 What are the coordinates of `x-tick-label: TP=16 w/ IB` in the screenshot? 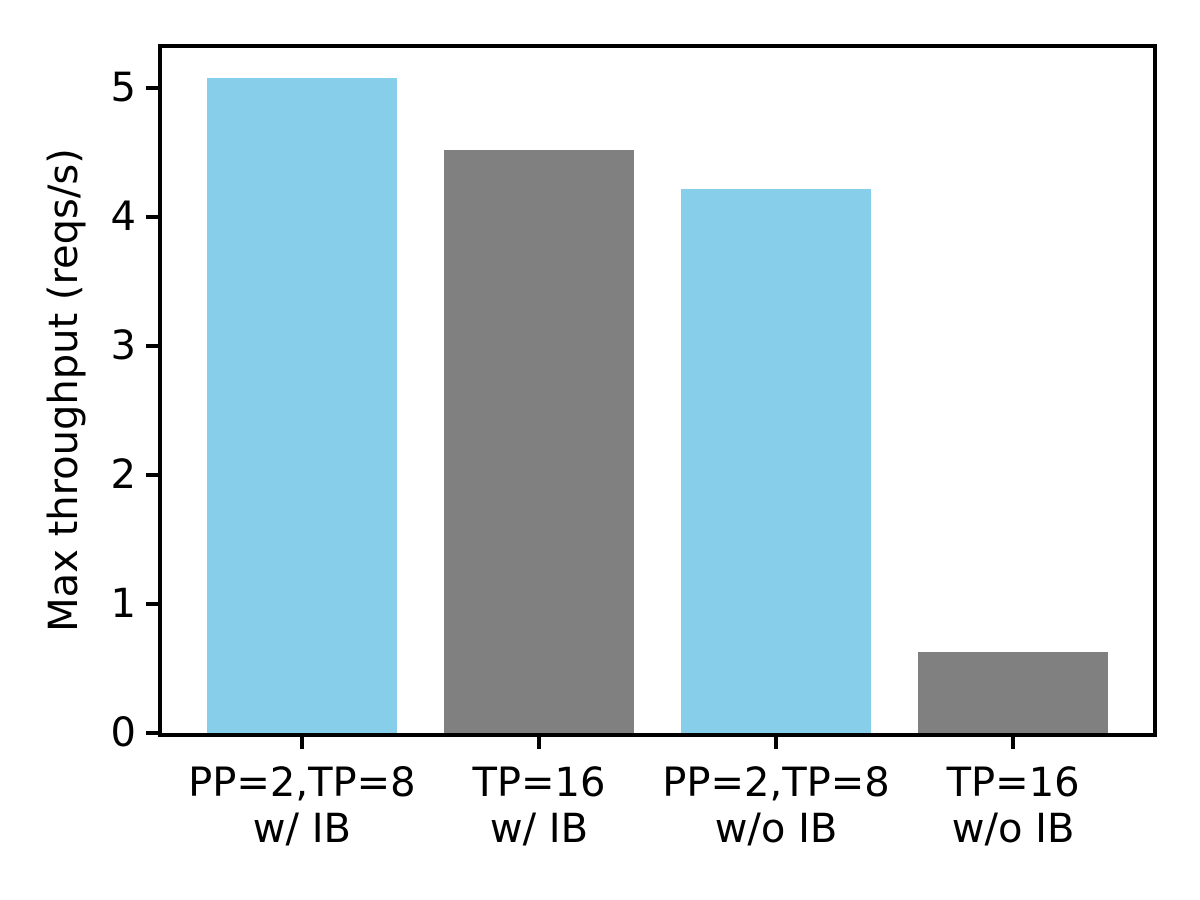 It's located at (539, 806).